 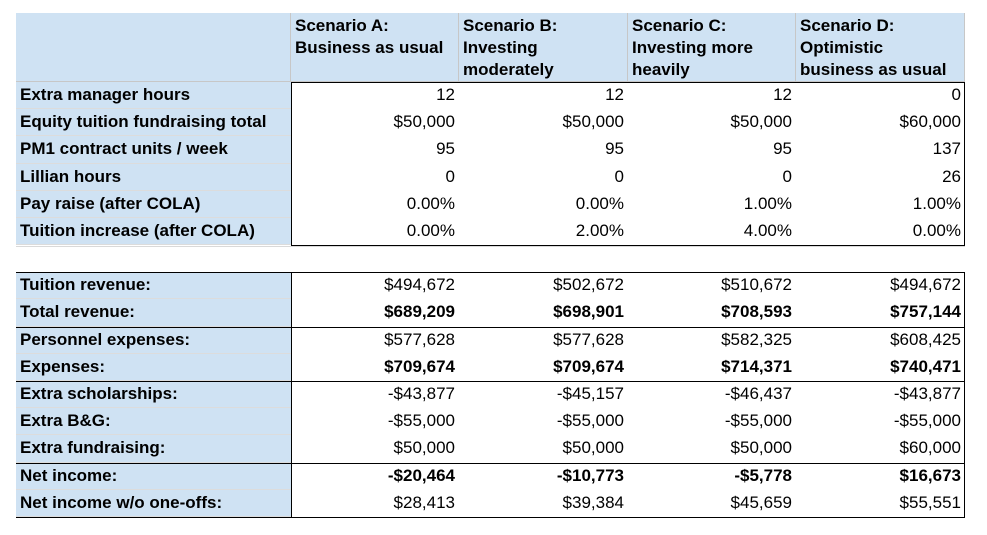 I want to click on output-value-cell: -$46,437, so click(x=758, y=393).